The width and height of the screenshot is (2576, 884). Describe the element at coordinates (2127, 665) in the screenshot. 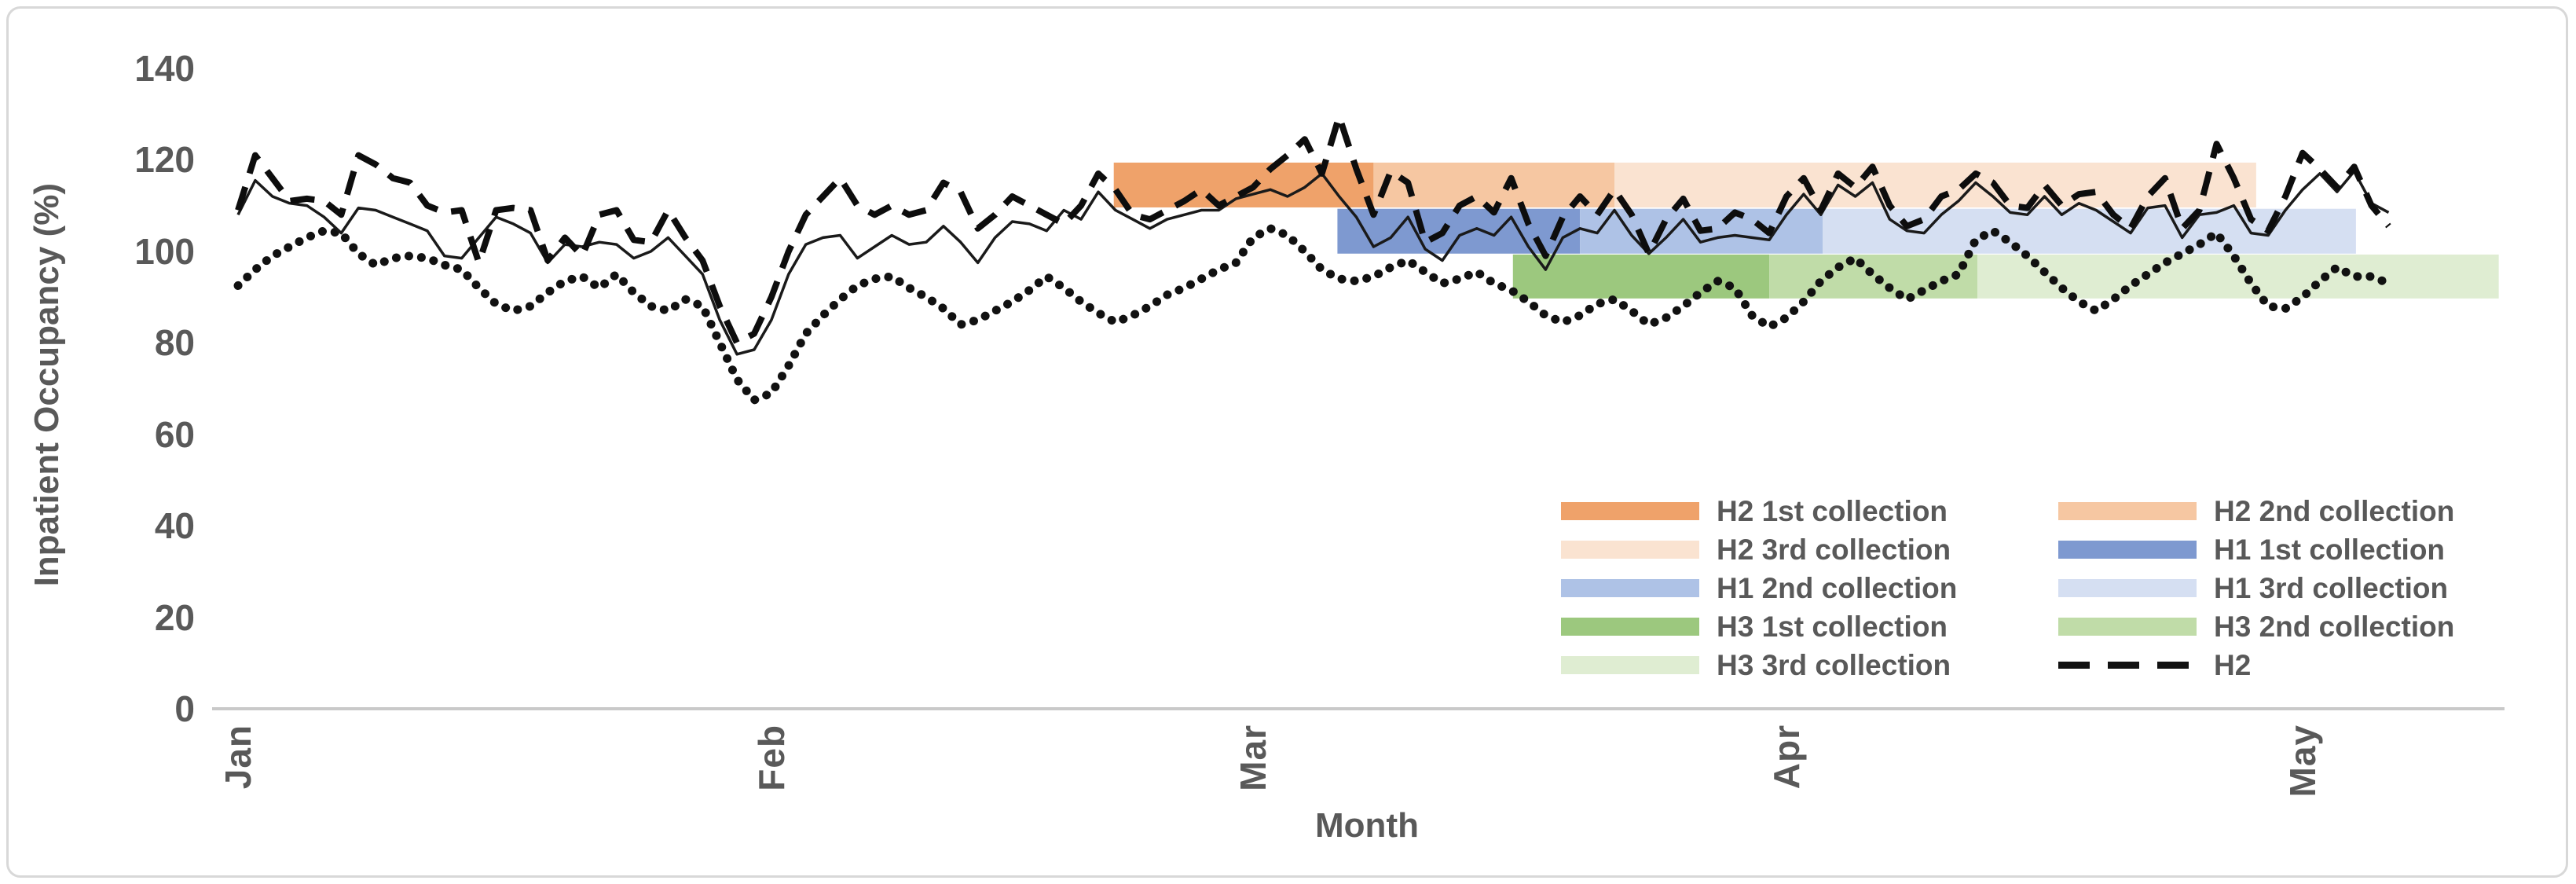

I see `legend-dashed-line-sample-h2` at that location.